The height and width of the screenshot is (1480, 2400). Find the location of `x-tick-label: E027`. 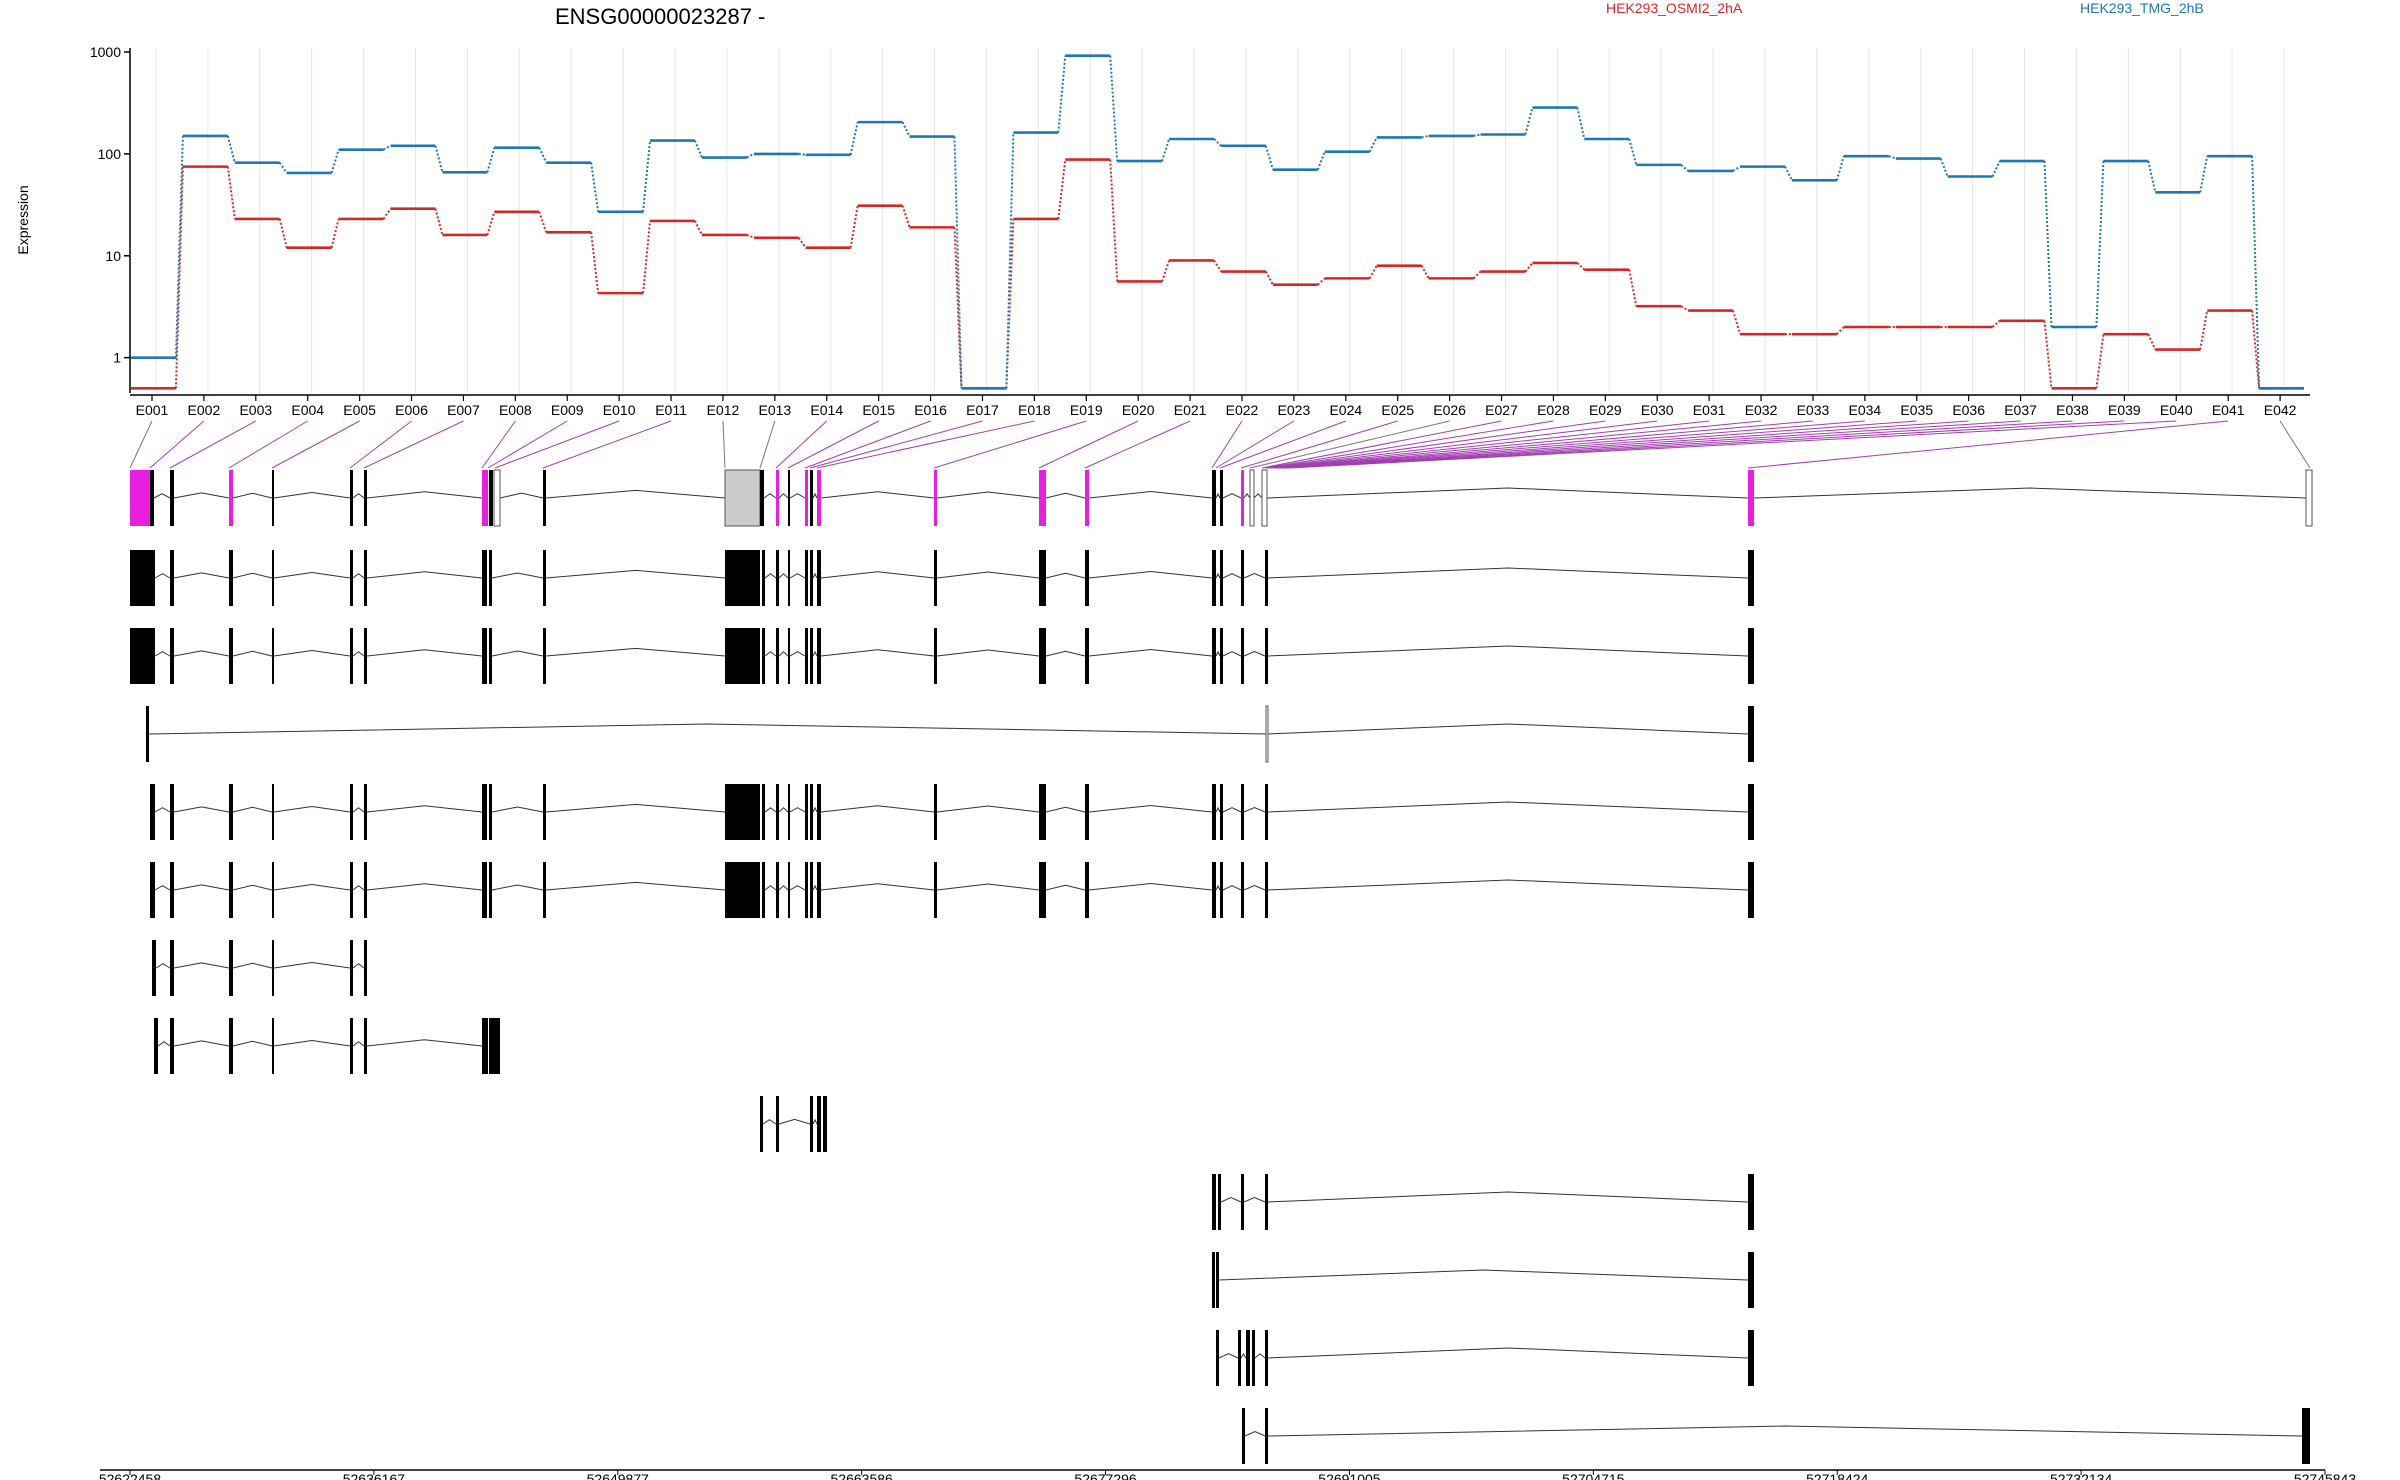

x-tick-label: E027 is located at coordinates (1501, 410).